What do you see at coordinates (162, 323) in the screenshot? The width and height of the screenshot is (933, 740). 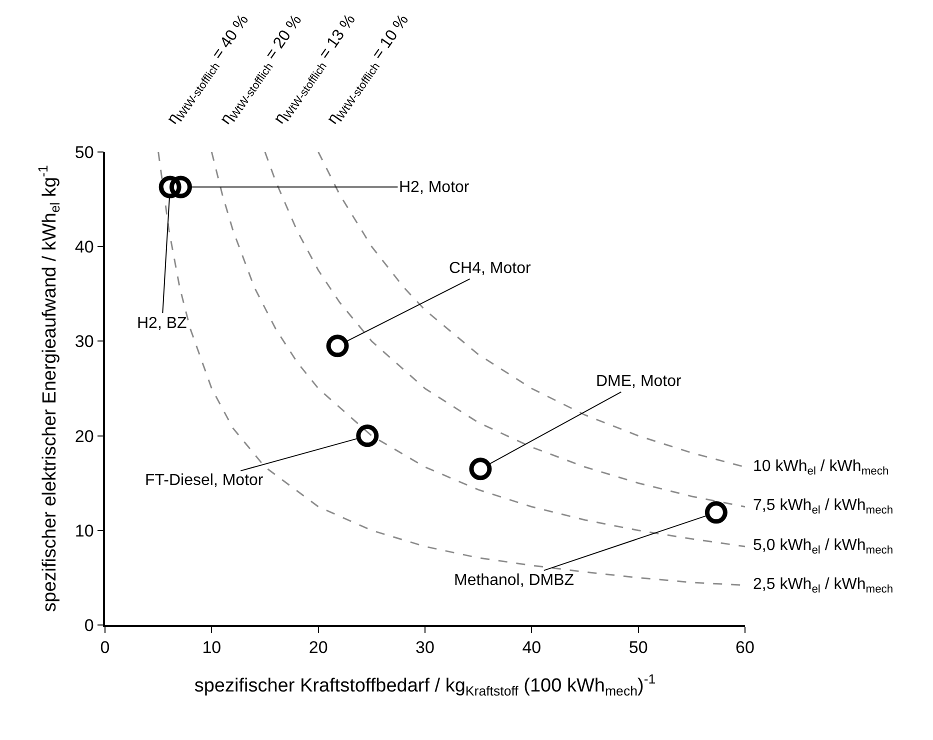 I see `annotation: H2, BZ` at bounding box center [162, 323].